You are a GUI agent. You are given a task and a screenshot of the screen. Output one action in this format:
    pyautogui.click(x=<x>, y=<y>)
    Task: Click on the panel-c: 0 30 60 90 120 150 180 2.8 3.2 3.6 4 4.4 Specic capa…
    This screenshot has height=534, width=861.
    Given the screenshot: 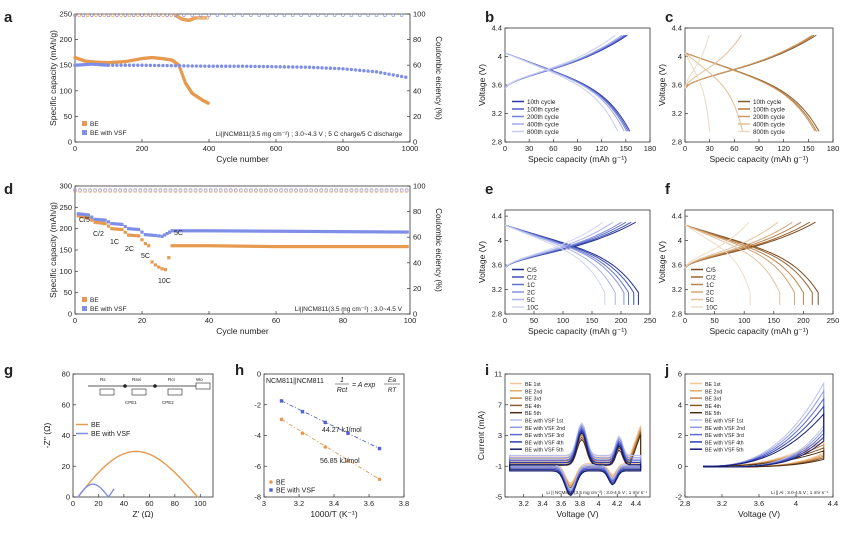 What is the action you would take?
    pyautogui.click(x=748, y=94)
    